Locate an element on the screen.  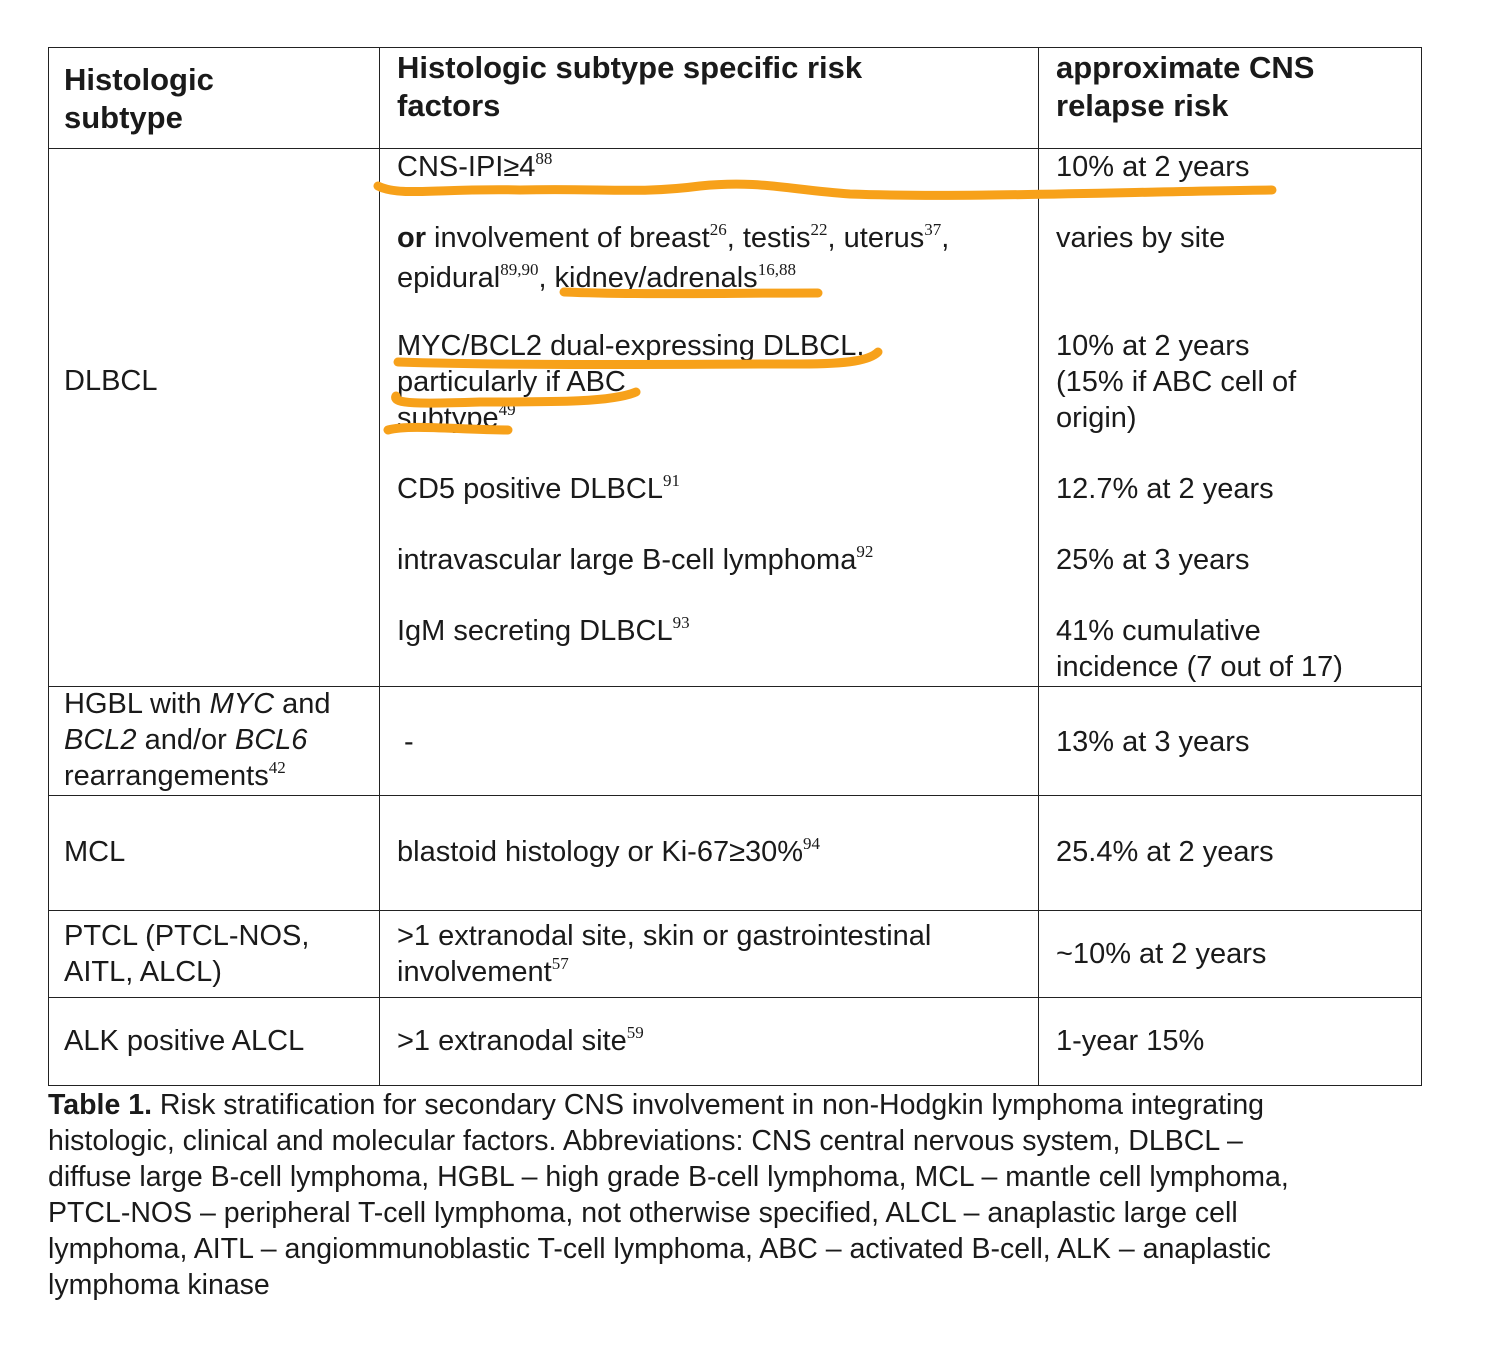
subtype-dlbcl: DLBCL is located at coordinates (111, 381).